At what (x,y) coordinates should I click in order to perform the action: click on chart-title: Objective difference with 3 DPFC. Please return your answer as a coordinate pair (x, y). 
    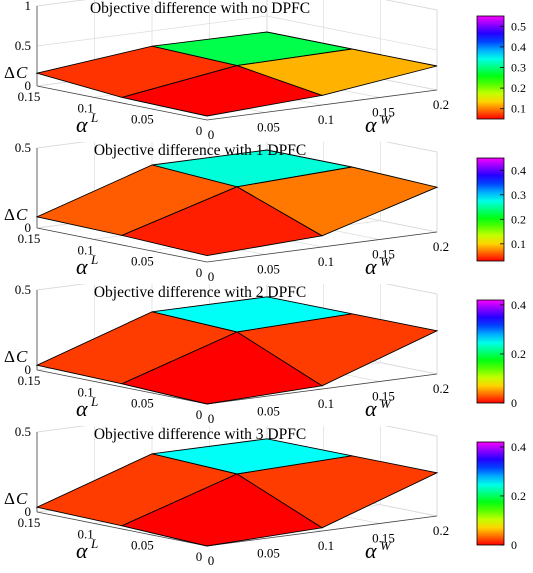
    Looking at the image, I should click on (200, 434).